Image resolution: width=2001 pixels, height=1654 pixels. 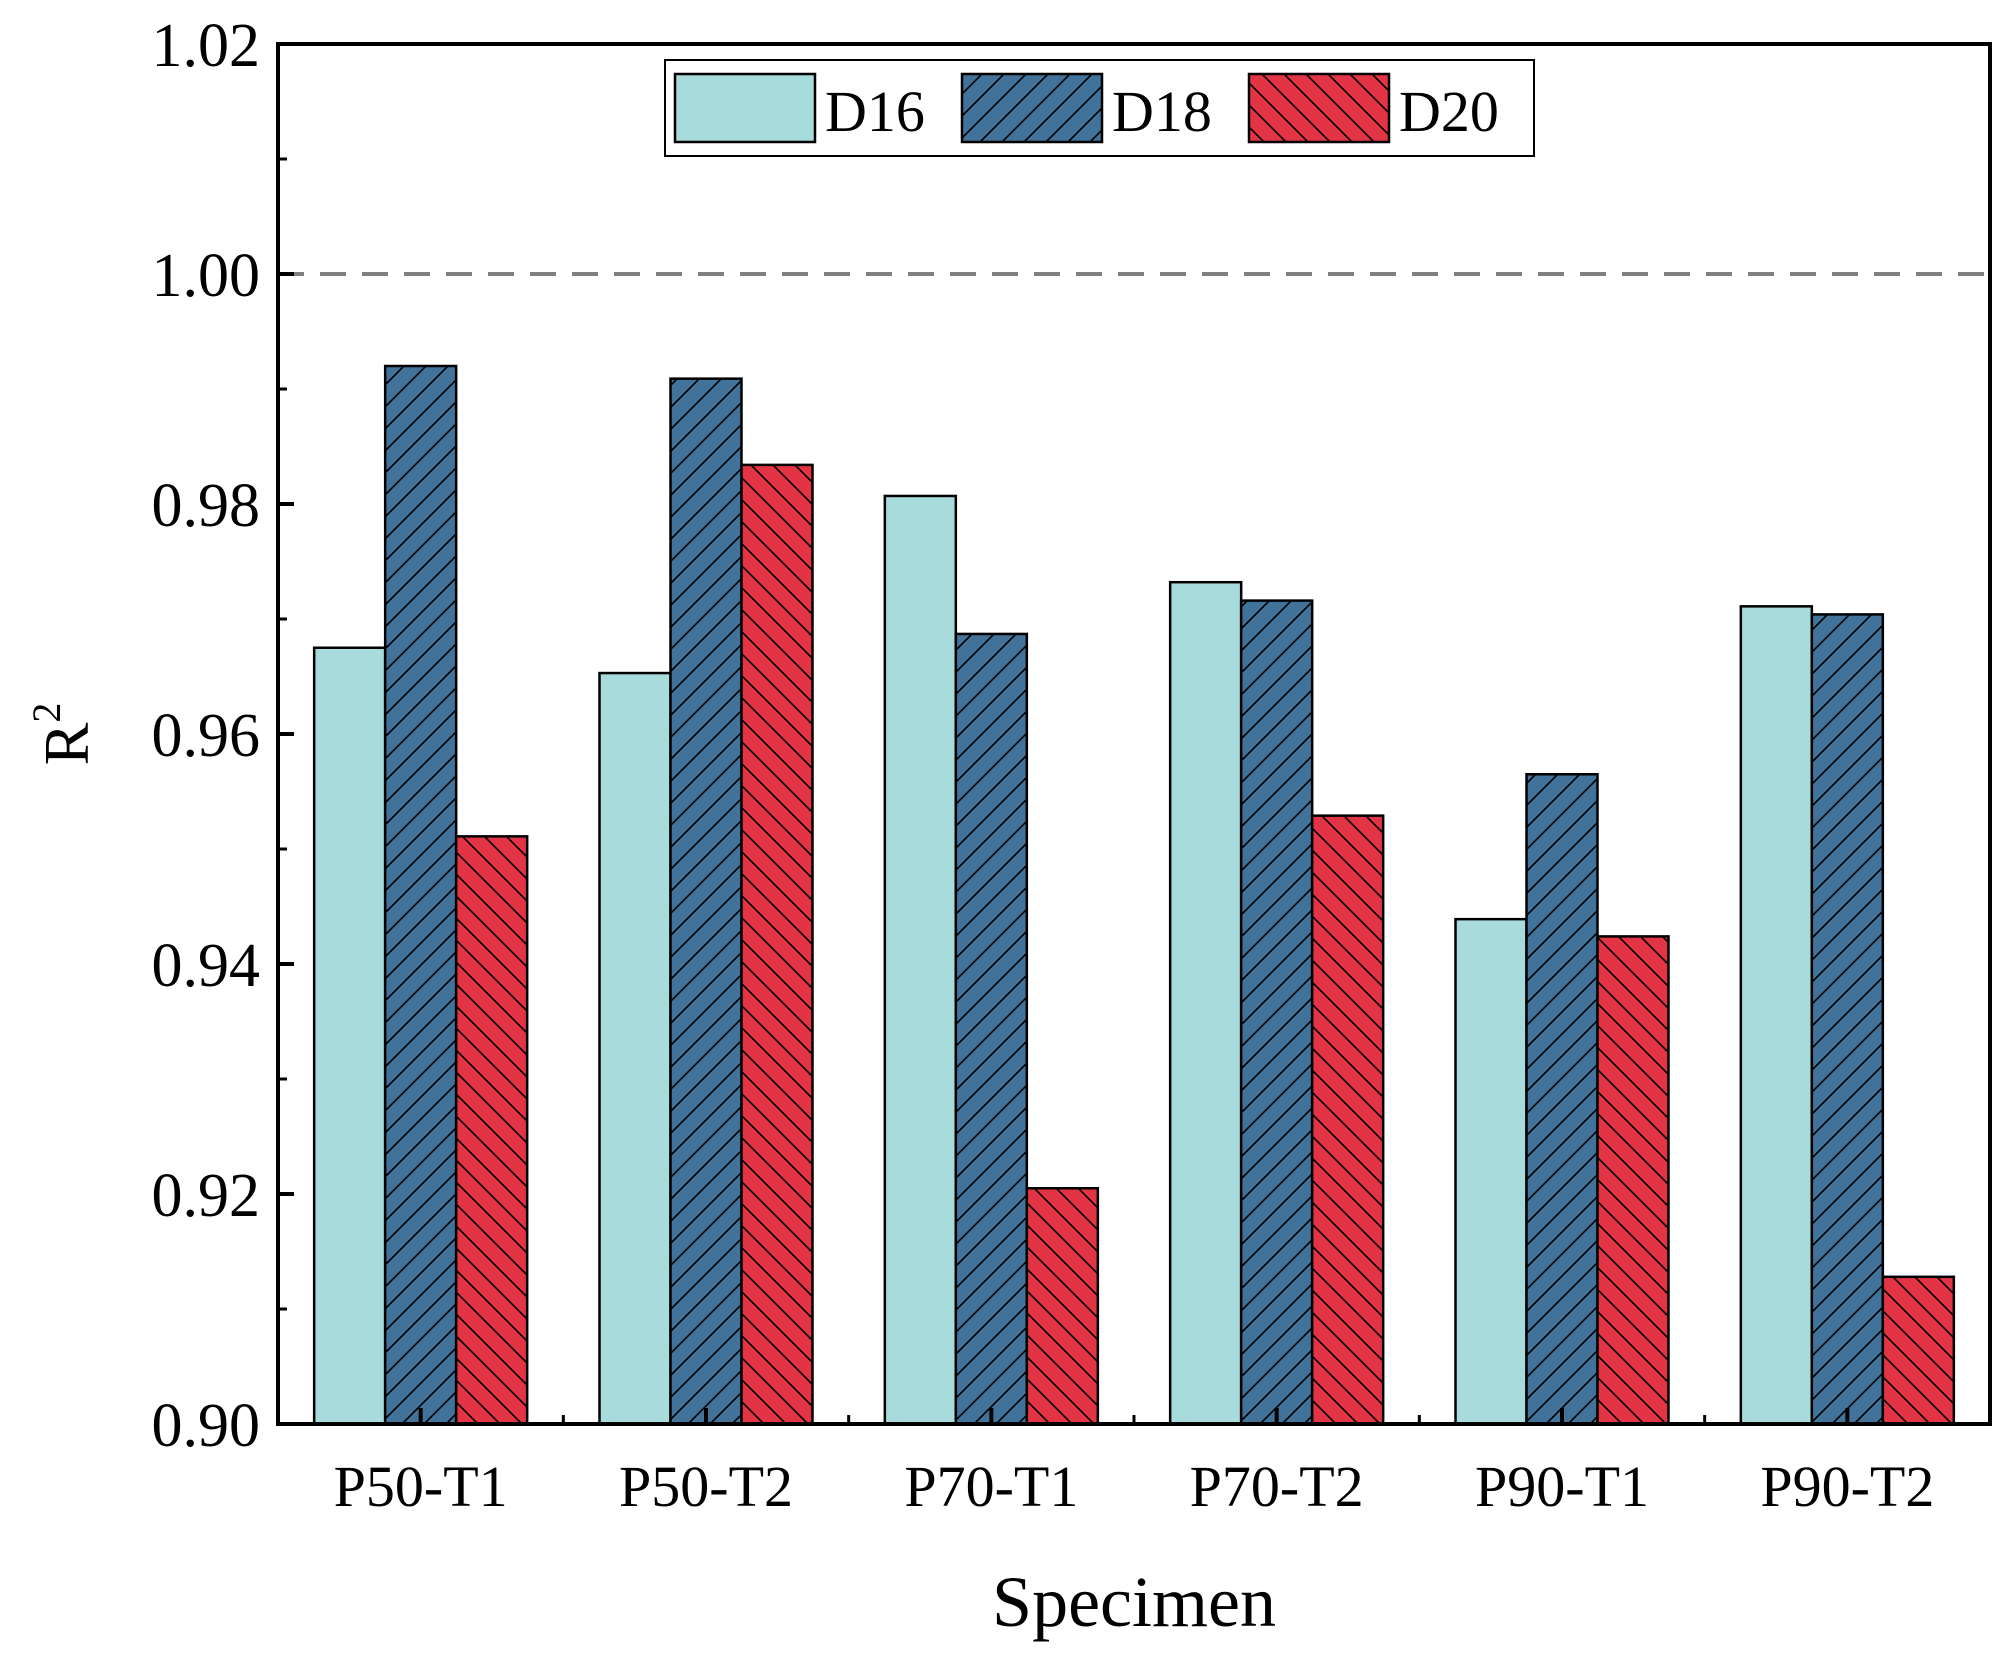 I want to click on legend-swatch-d16, so click(x=745, y=108).